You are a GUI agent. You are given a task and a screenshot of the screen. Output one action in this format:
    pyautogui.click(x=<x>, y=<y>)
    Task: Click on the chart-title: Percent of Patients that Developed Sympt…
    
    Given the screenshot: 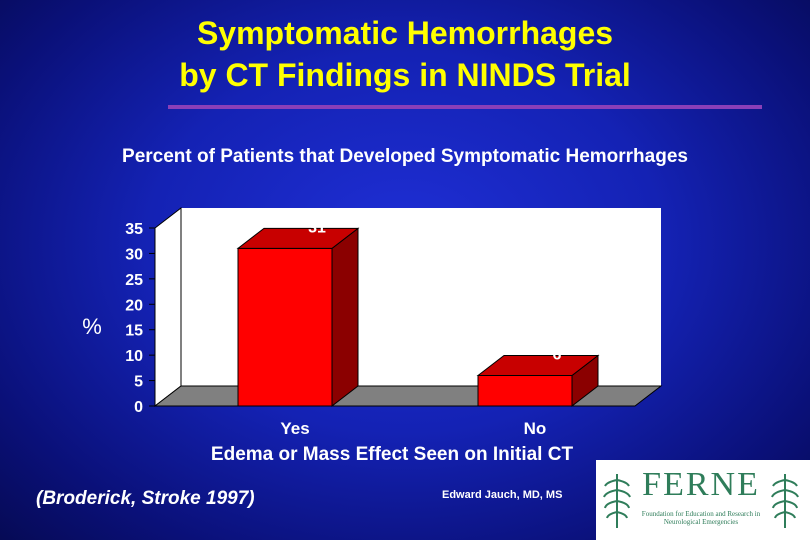 What is the action you would take?
    pyautogui.click(x=405, y=156)
    